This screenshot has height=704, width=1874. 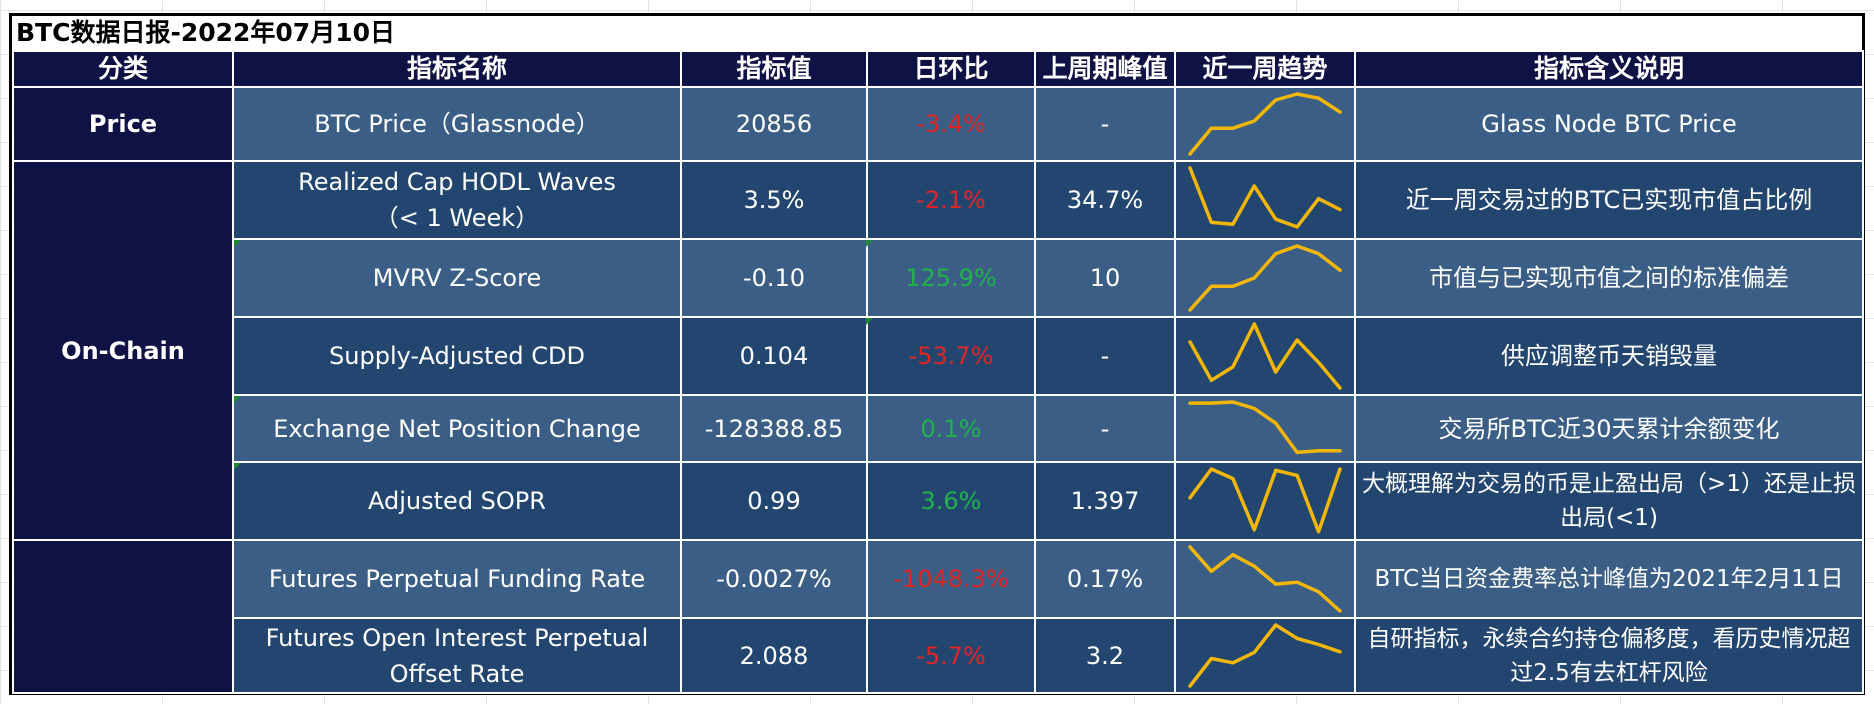 I want to click on header-description: 指标含义说明, so click(x=1609, y=69).